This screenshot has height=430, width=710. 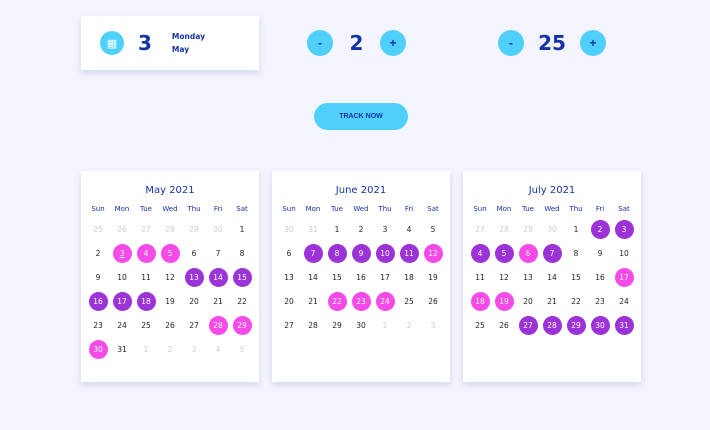 What do you see at coordinates (218, 301) in the screenshot?
I see `day-cell: 21` at bounding box center [218, 301].